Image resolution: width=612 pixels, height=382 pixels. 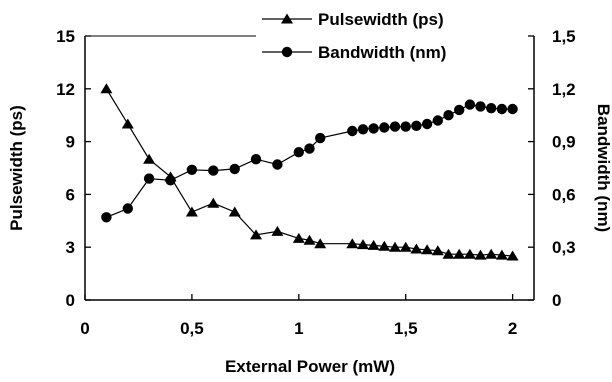 What do you see at coordinates (556, 300) in the screenshot?
I see `y-right-tick-label: 0` at bounding box center [556, 300].